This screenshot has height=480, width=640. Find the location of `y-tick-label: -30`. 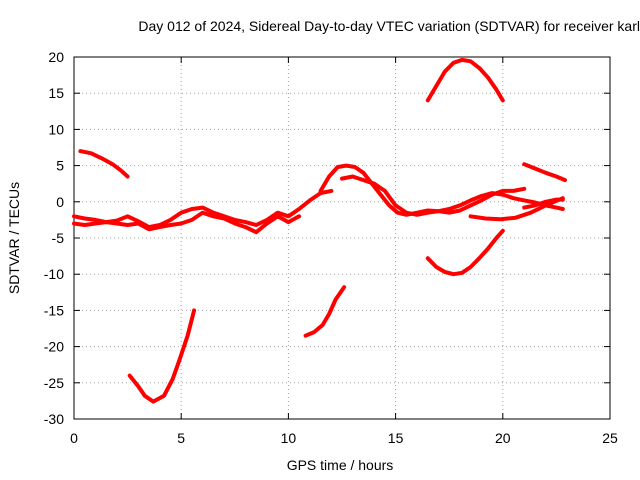

y-tick-label: -30 is located at coordinates (54, 419).